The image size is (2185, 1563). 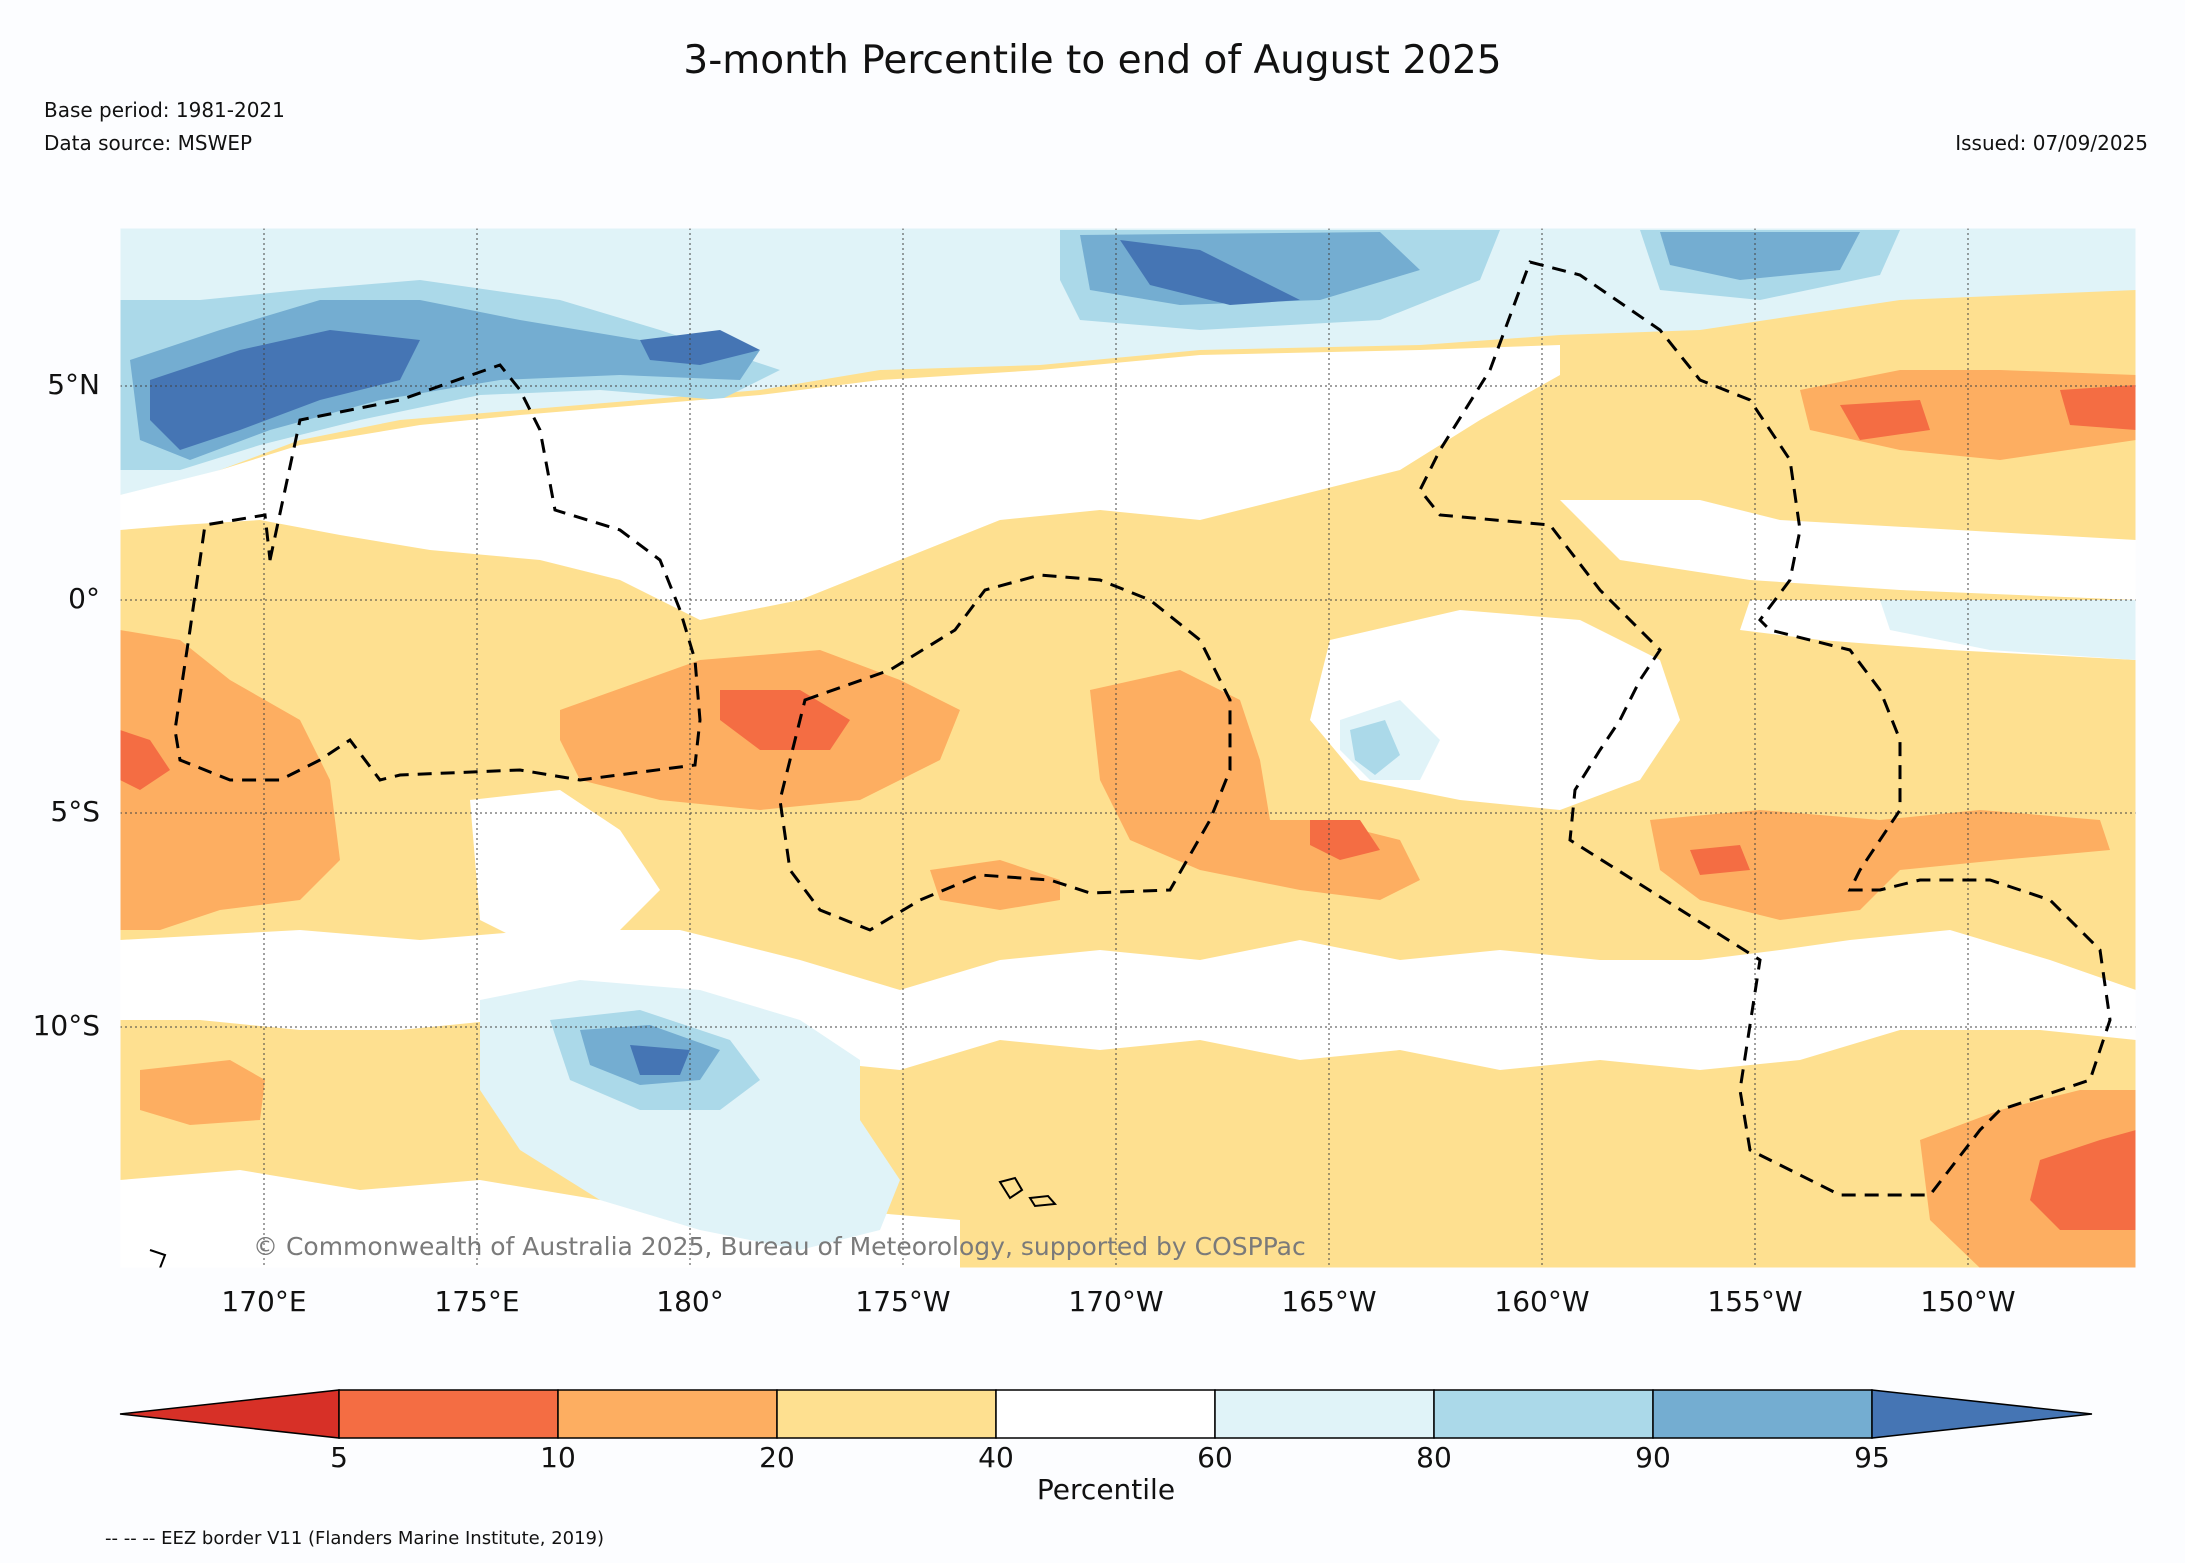 I want to click on lon-label-175w: 175°W, so click(x=903, y=1301).